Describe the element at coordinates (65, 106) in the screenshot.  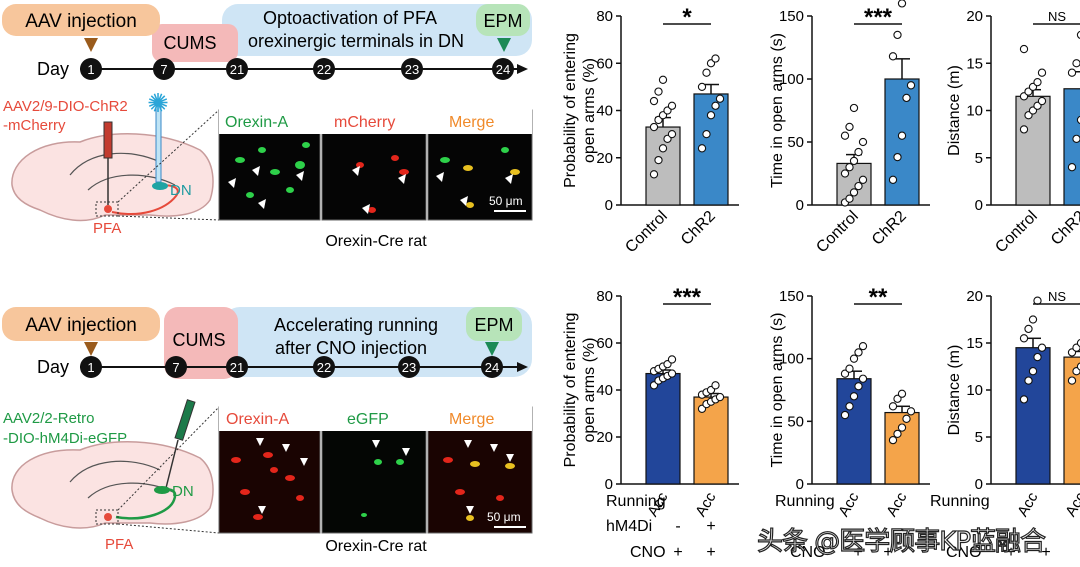
I see `virus-line1: AAV2/9-DIO-ChR2` at that location.